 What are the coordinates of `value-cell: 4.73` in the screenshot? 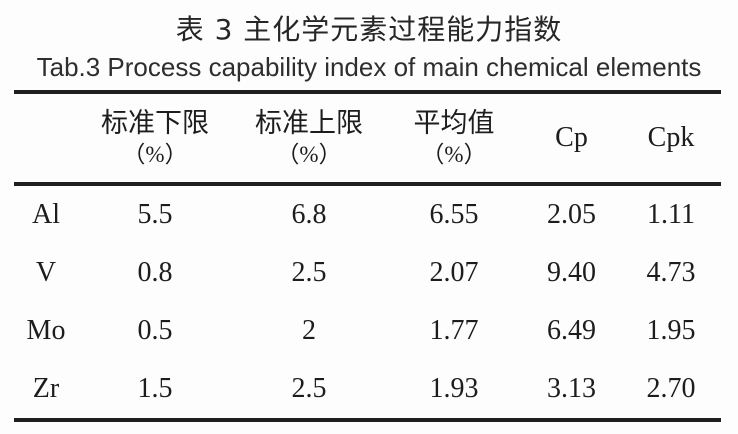 It's located at (671, 272).